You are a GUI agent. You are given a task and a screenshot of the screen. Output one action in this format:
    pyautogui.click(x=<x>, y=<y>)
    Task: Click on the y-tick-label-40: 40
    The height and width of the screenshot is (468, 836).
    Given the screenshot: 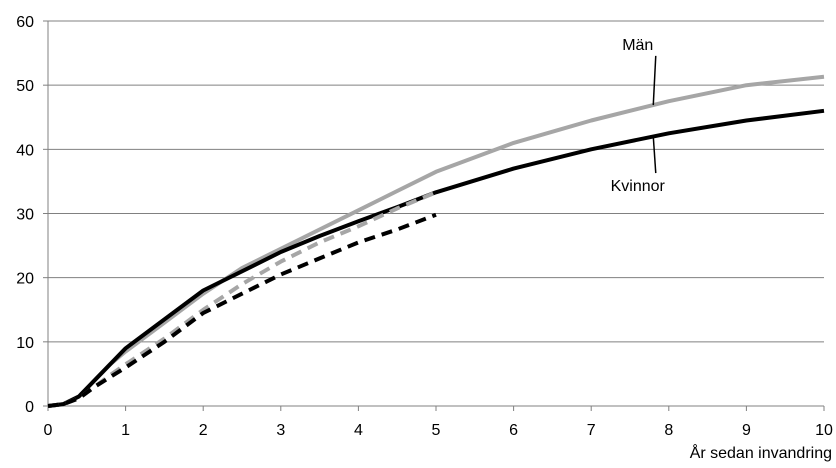 What is the action you would take?
    pyautogui.click(x=25, y=150)
    